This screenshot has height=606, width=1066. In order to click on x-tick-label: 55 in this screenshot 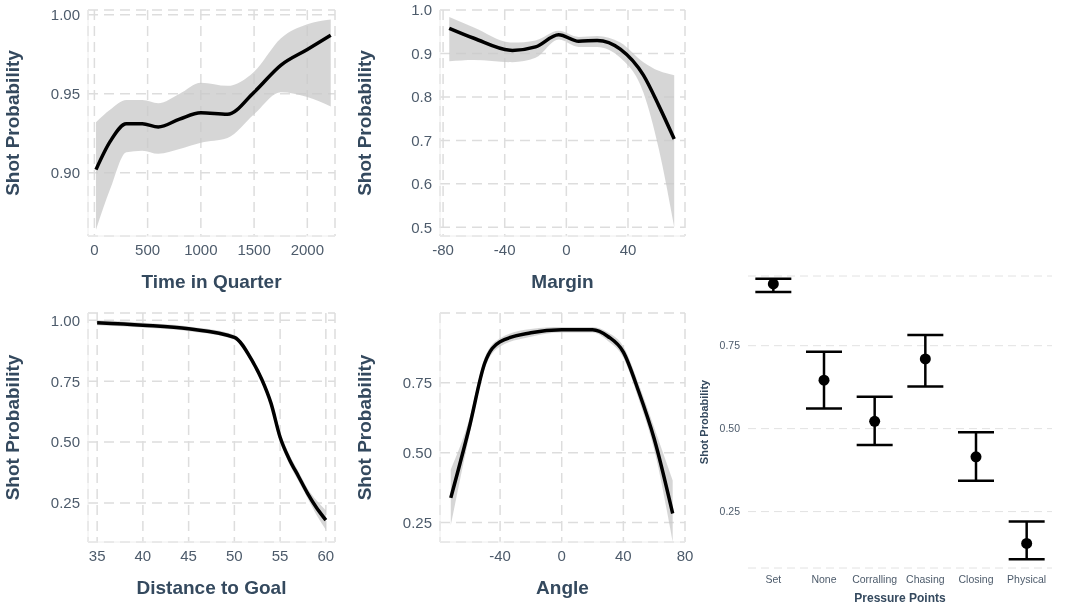, I will do `click(280, 555)`.